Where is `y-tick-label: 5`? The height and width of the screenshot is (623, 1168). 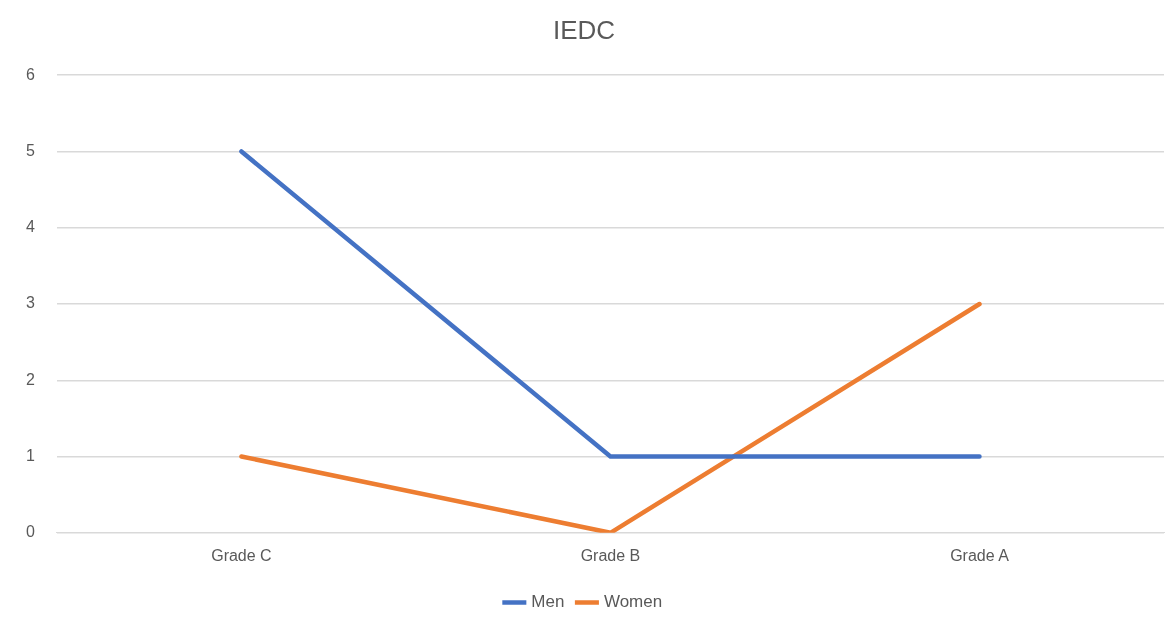
y-tick-label: 5 is located at coordinates (30, 150).